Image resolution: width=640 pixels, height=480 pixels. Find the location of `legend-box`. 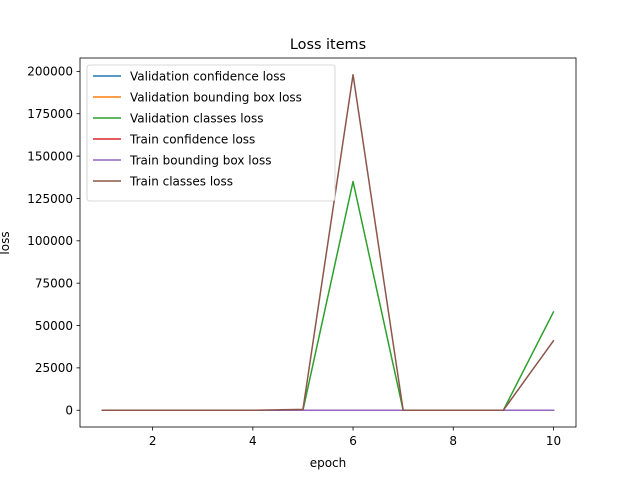

legend-box is located at coordinates (211, 133).